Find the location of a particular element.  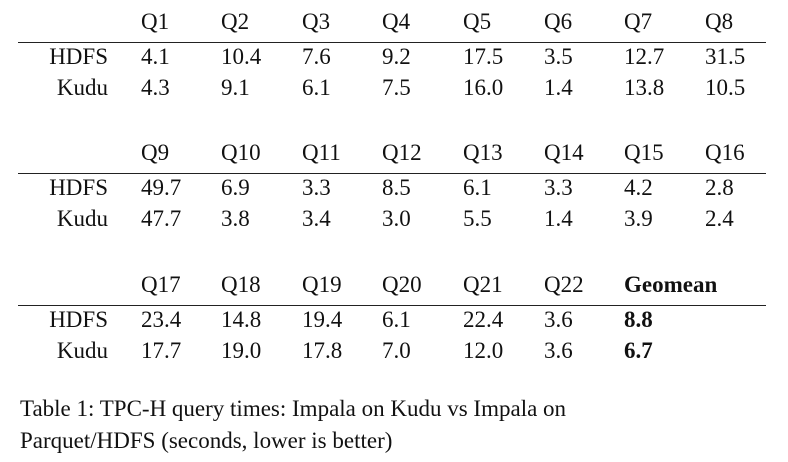

column-header: Q17 is located at coordinates (161, 284).